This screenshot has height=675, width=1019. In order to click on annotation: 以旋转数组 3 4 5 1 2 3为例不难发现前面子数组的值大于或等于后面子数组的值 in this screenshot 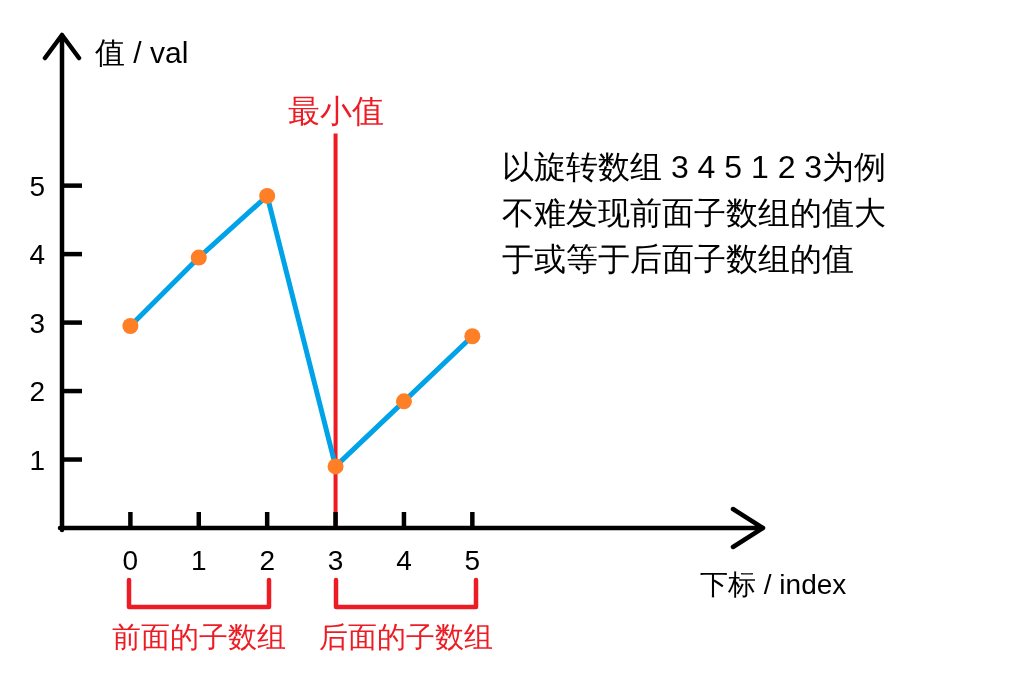, I will do `click(694, 213)`.